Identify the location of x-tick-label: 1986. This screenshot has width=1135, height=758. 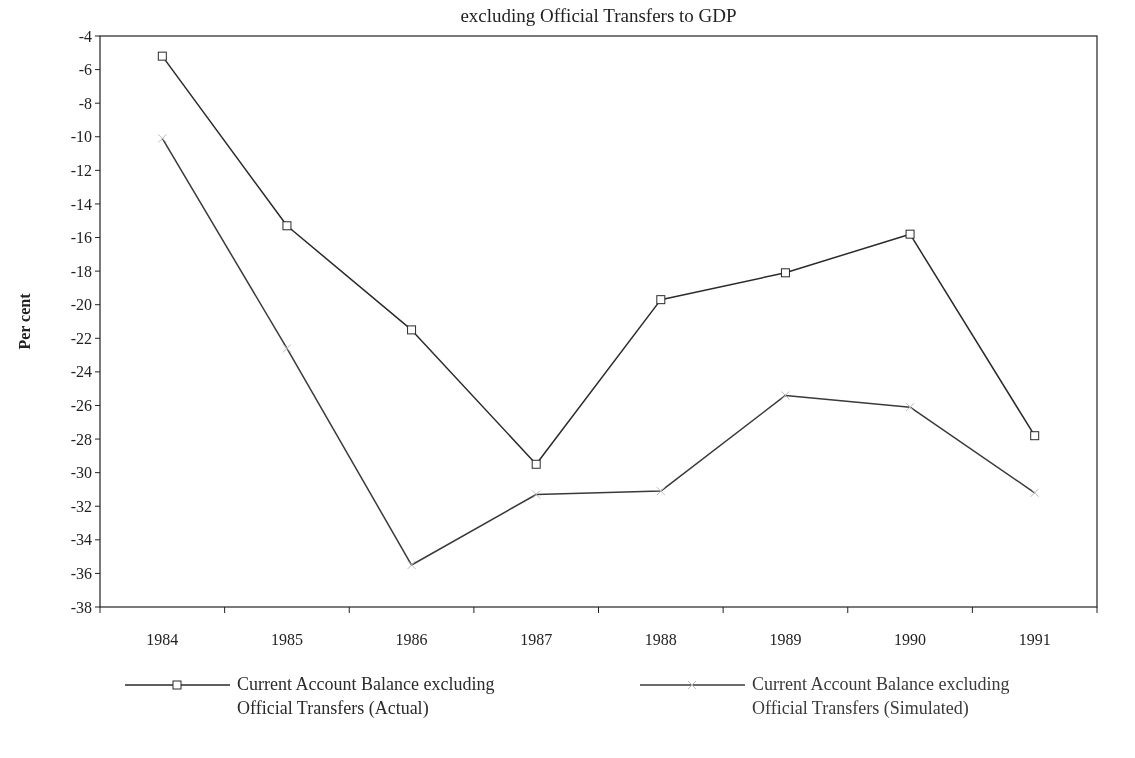
(411, 639).